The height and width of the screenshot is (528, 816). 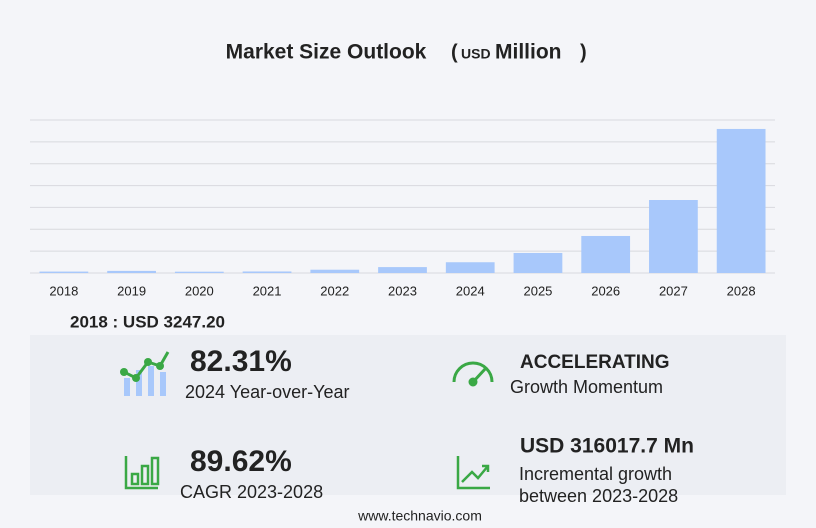 What do you see at coordinates (326, 52) in the screenshot?
I see `chart-title: Market Size Outlook` at bounding box center [326, 52].